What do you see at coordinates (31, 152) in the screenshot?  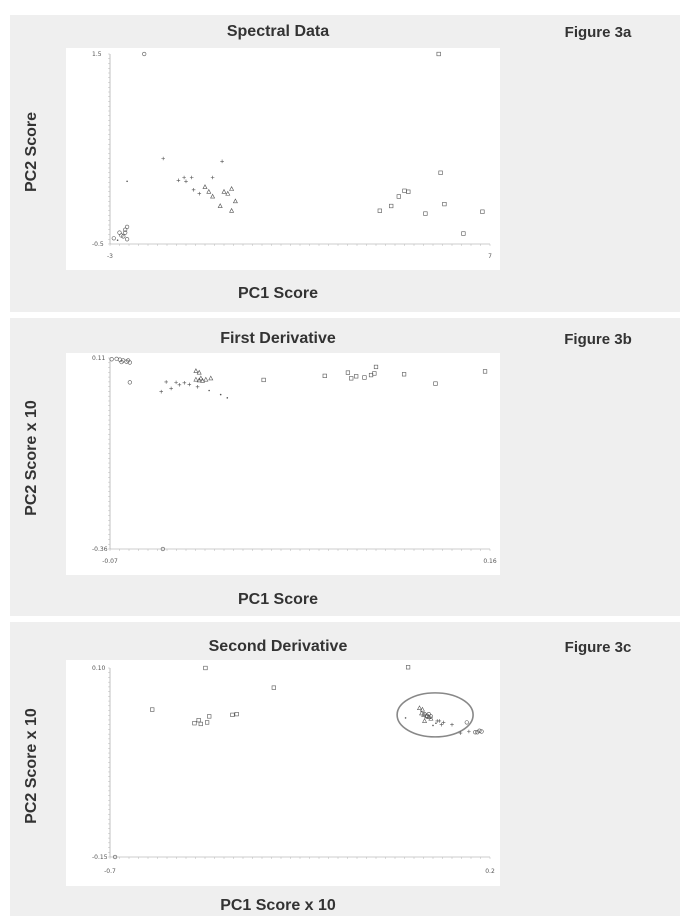 I see `y-axis-label: PC2 Score` at bounding box center [31, 152].